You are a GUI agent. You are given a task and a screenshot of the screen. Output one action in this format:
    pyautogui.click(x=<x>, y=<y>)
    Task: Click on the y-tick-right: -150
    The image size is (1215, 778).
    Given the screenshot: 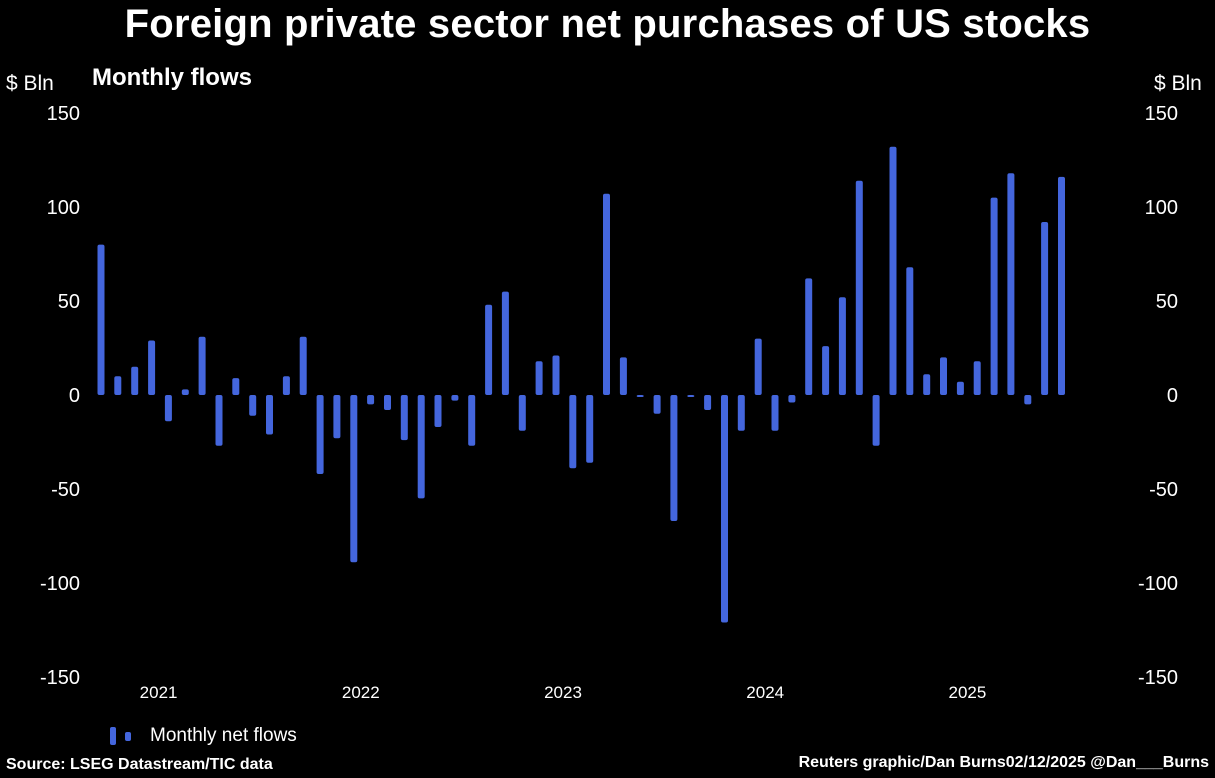 What is the action you would take?
    pyautogui.click(x=1158, y=678)
    